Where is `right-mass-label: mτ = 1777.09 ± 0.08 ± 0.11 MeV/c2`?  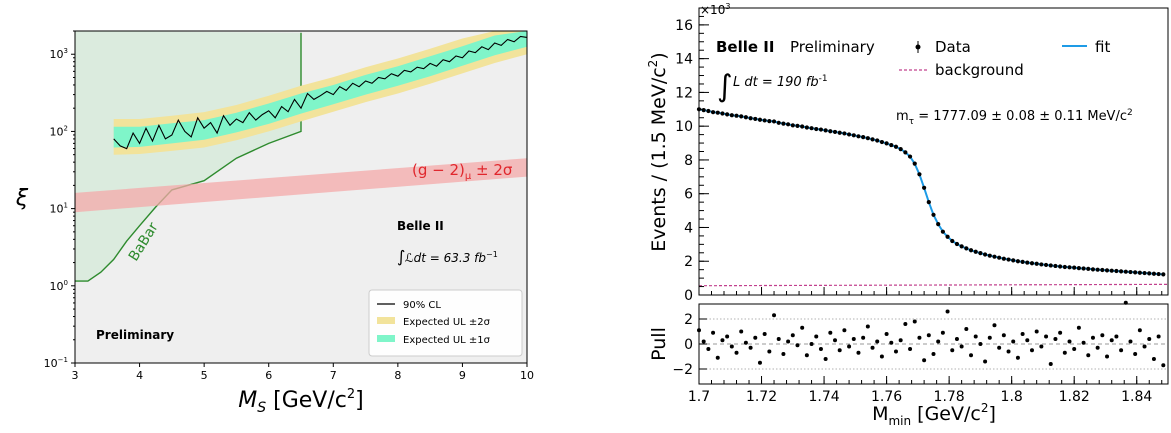
right-mass-label: mτ = 1777.09 ± 0.08 ± 0.11 MeV/c2 is located at coordinates (1014, 117).